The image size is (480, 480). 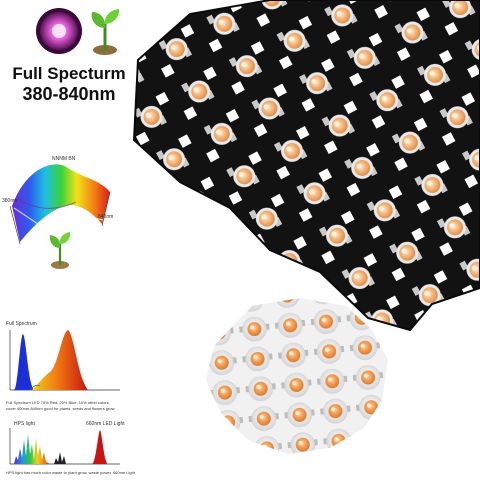 I want to click on hps-vs-660-chart, so click(x=64, y=446).